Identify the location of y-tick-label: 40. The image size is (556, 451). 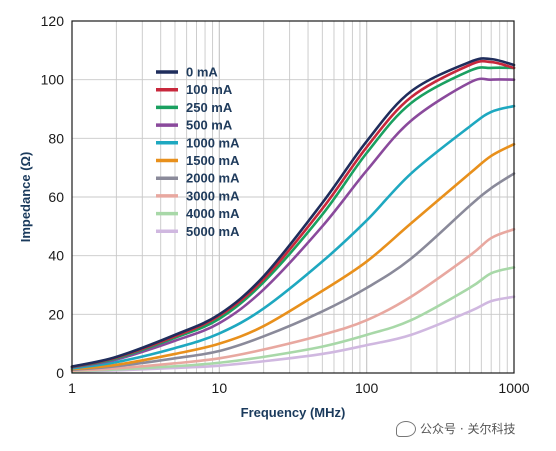
(56, 256).